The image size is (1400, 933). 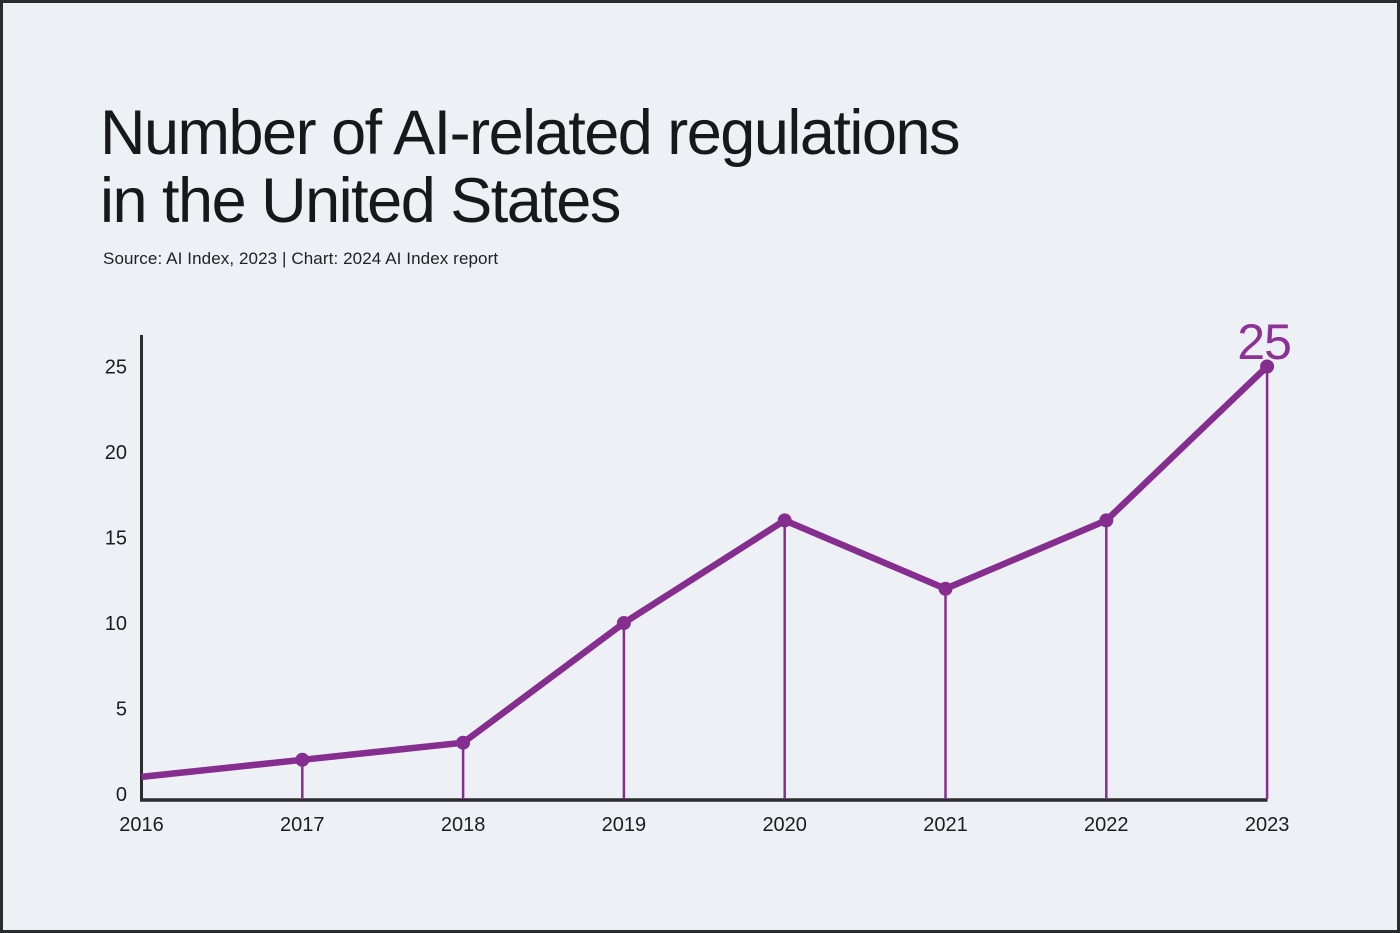 I want to click on x-tick-label-2017: 2017, so click(x=302, y=825).